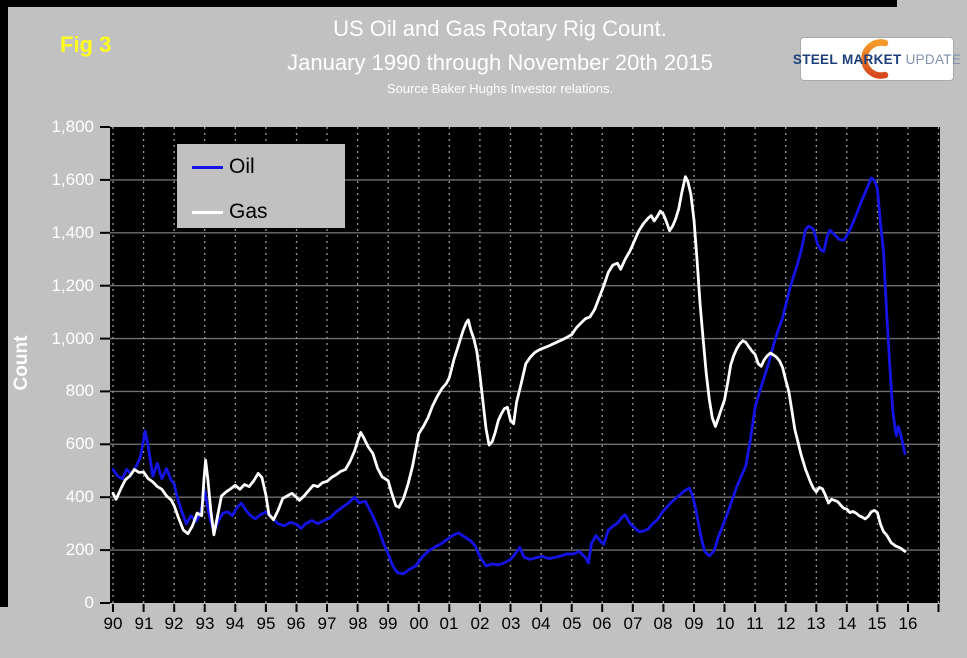 Image resolution: width=967 pixels, height=658 pixels. I want to click on y-tick-label: 200, so click(79, 549).